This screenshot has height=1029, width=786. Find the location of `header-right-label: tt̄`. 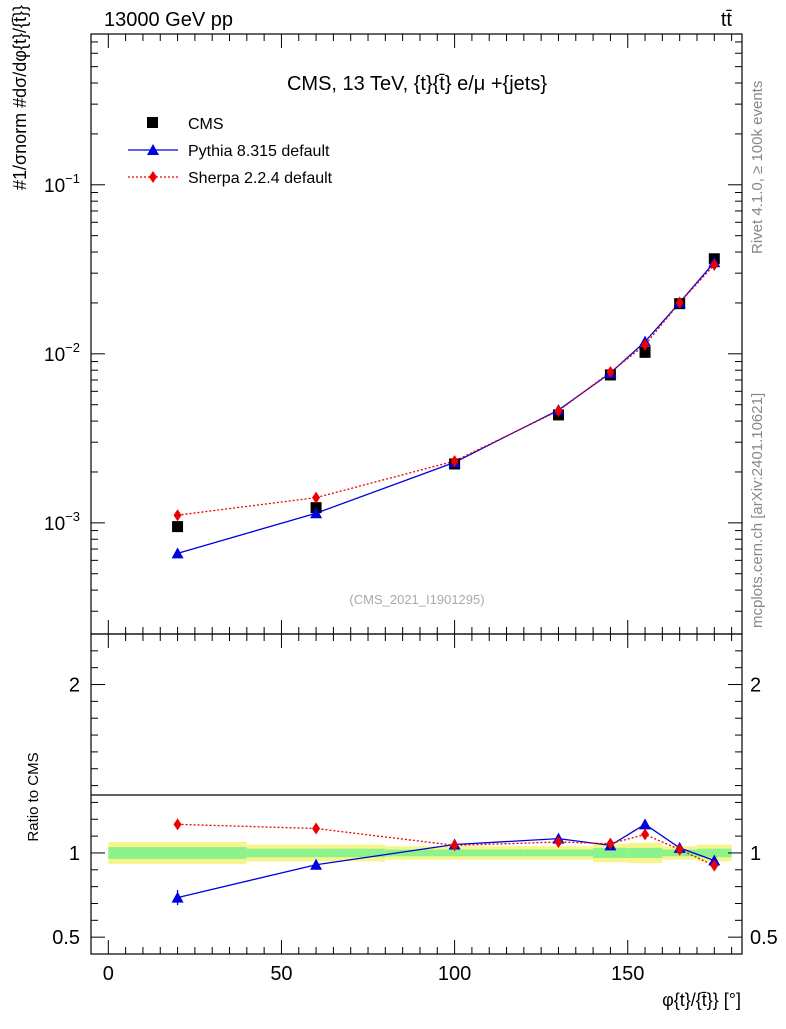

header-right-label: tt̄ is located at coordinates (727, 20).